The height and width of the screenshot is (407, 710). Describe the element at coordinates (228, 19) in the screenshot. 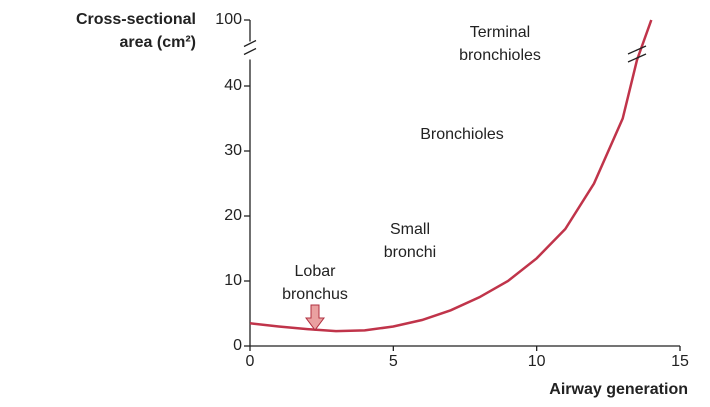

I see `y-tick-label: 100` at that location.